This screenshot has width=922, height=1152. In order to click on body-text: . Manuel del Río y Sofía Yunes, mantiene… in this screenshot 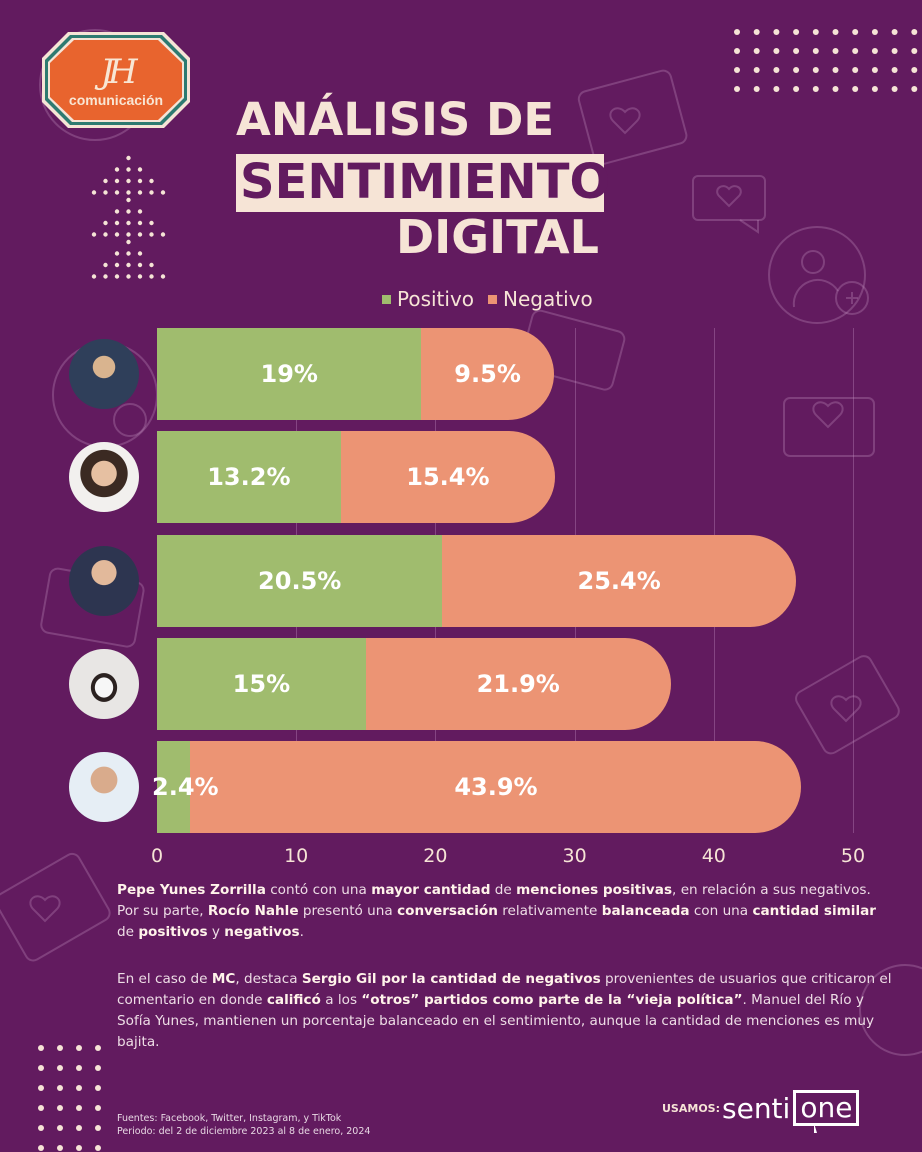, I will do `click(495, 1021)`.